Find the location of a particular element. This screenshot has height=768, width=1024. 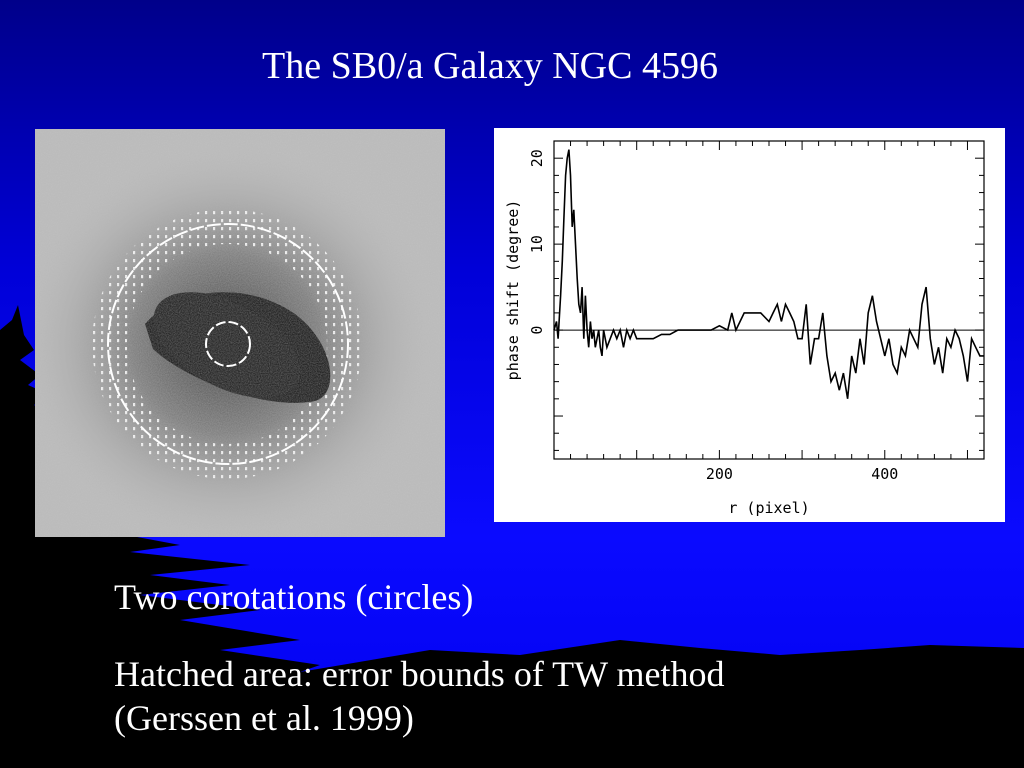

x-tick-label: 200 is located at coordinates (719, 474).